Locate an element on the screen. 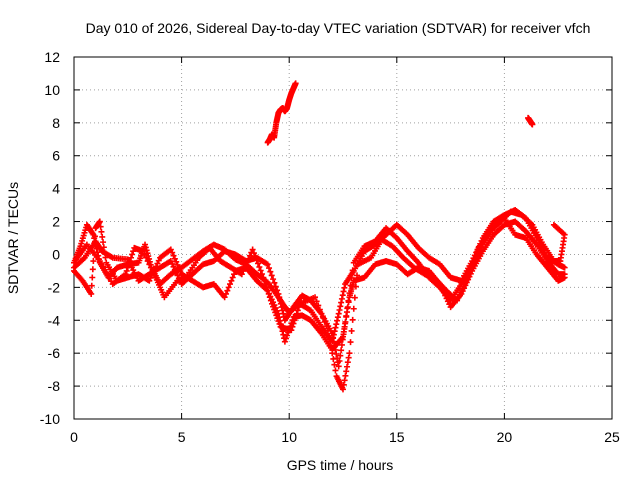 The image size is (640, 480). y-tick-label: -6 is located at coordinates (54, 353).